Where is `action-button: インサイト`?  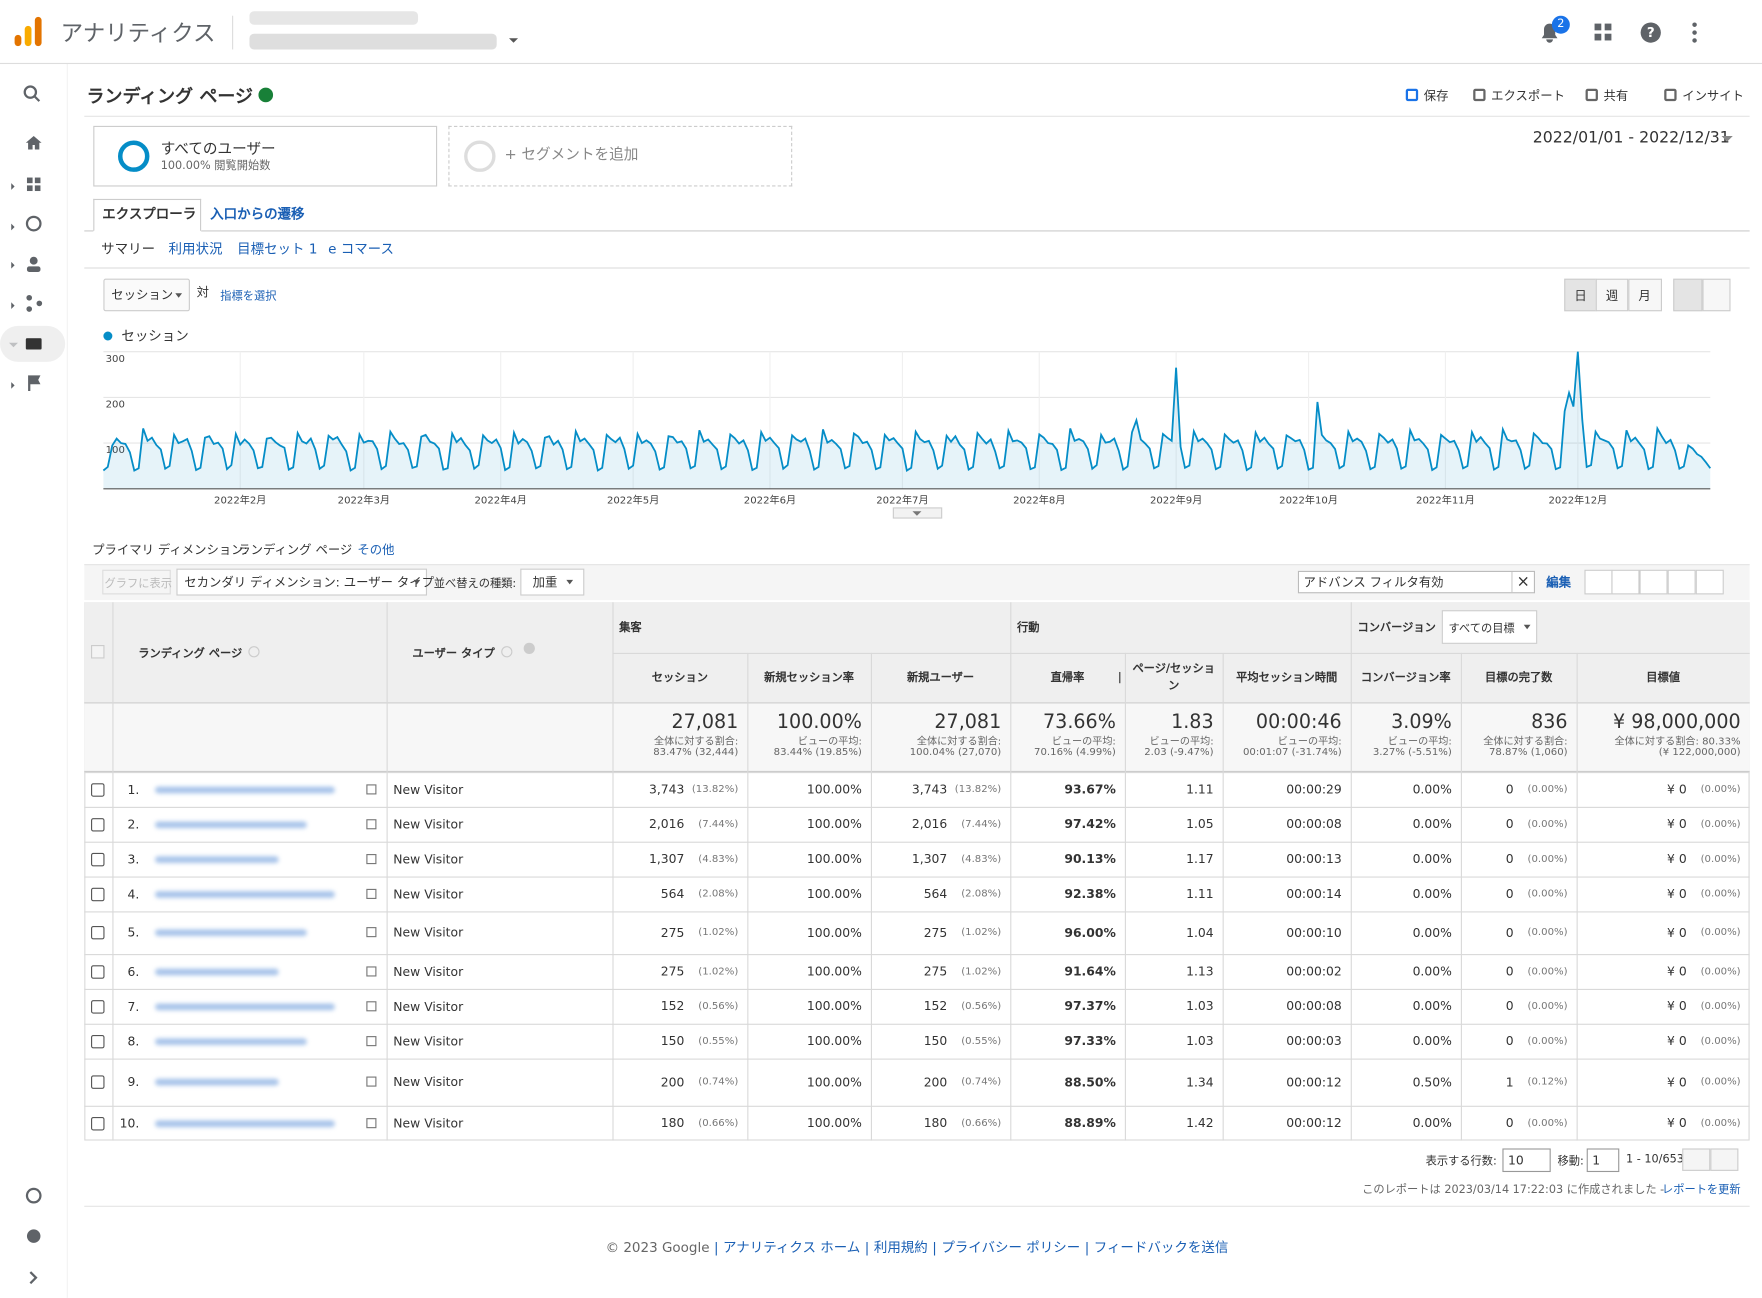
action-button: インサイト is located at coordinates (1713, 96).